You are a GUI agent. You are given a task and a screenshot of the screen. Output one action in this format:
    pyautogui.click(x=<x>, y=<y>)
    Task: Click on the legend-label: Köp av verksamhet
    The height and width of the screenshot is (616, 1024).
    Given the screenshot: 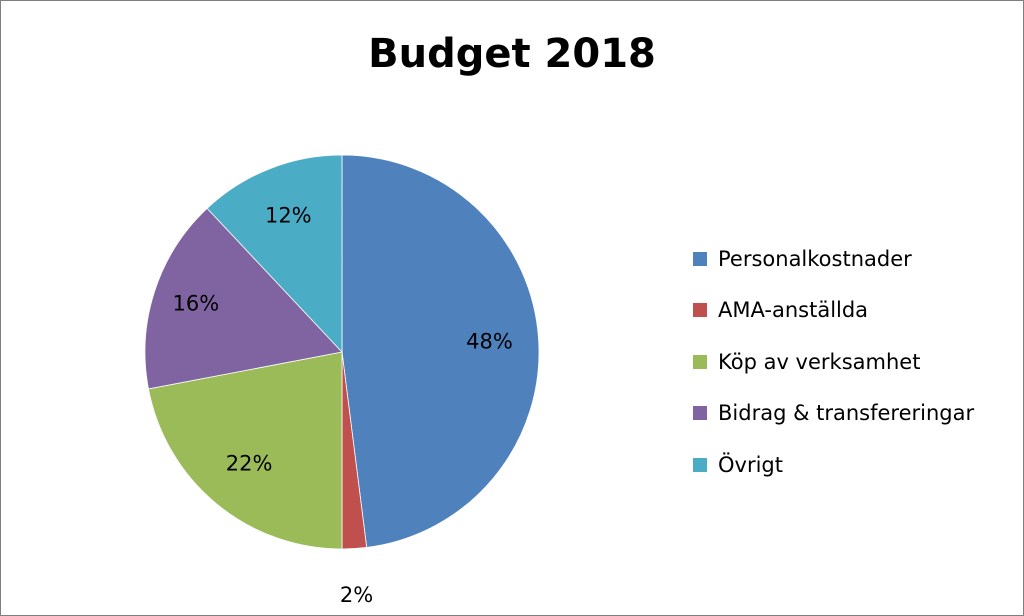 What is the action you would take?
    pyautogui.click(x=819, y=361)
    